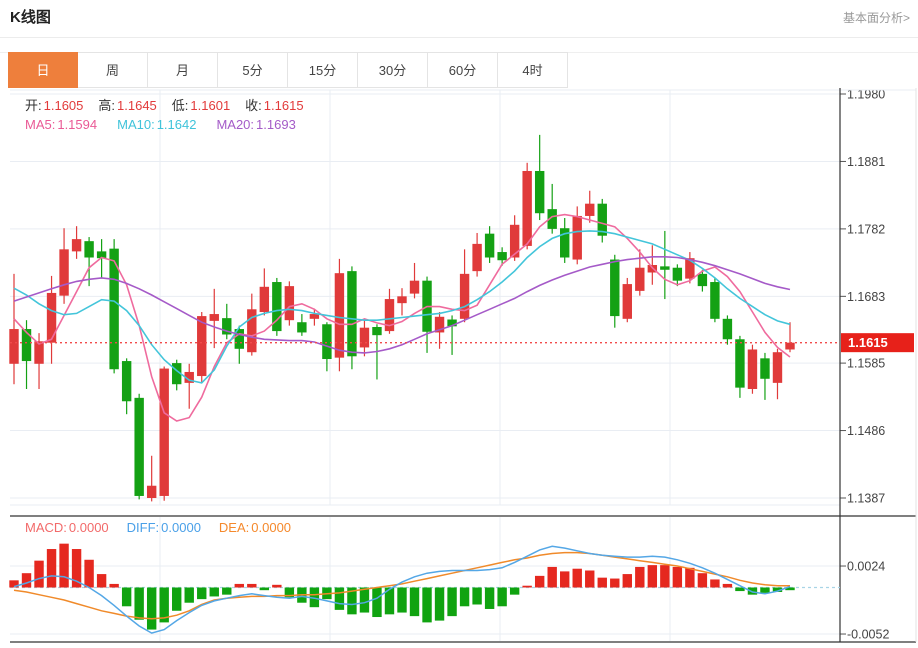  What do you see at coordinates (866, 364) in the screenshot?
I see `price-axis-label: 1.1585` at bounding box center [866, 364].